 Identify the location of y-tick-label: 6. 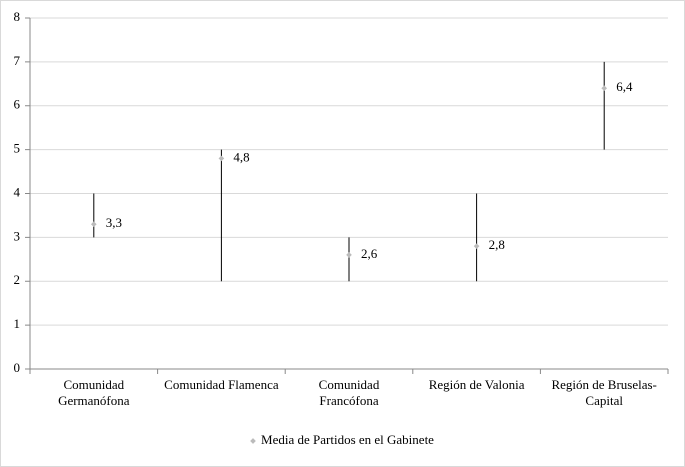
(17, 104).